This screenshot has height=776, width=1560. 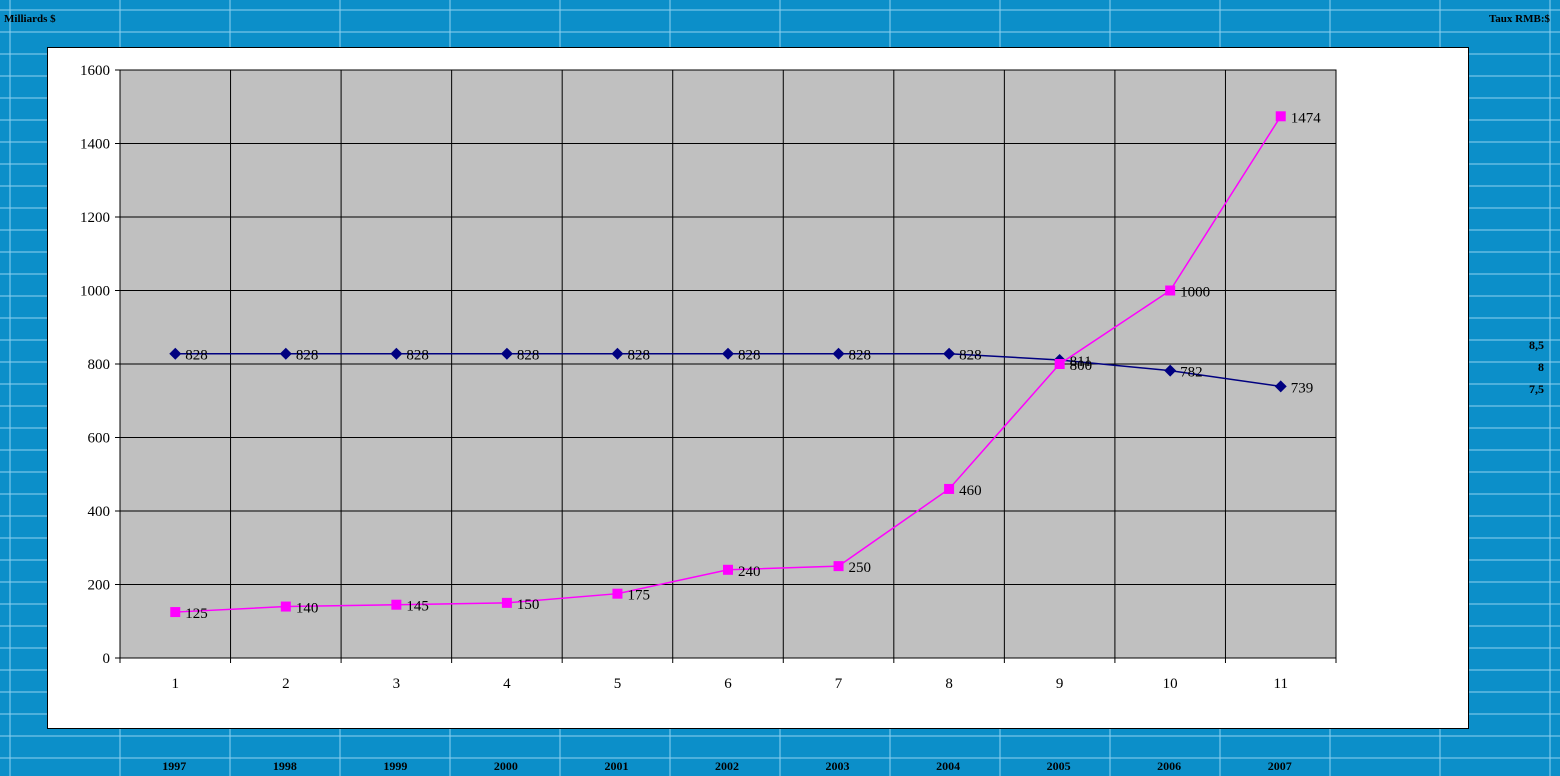 What do you see at coordinates (95, 71) in the screenshot?
I see `y-tick-label: 1600` at bounding box center [95, 71].